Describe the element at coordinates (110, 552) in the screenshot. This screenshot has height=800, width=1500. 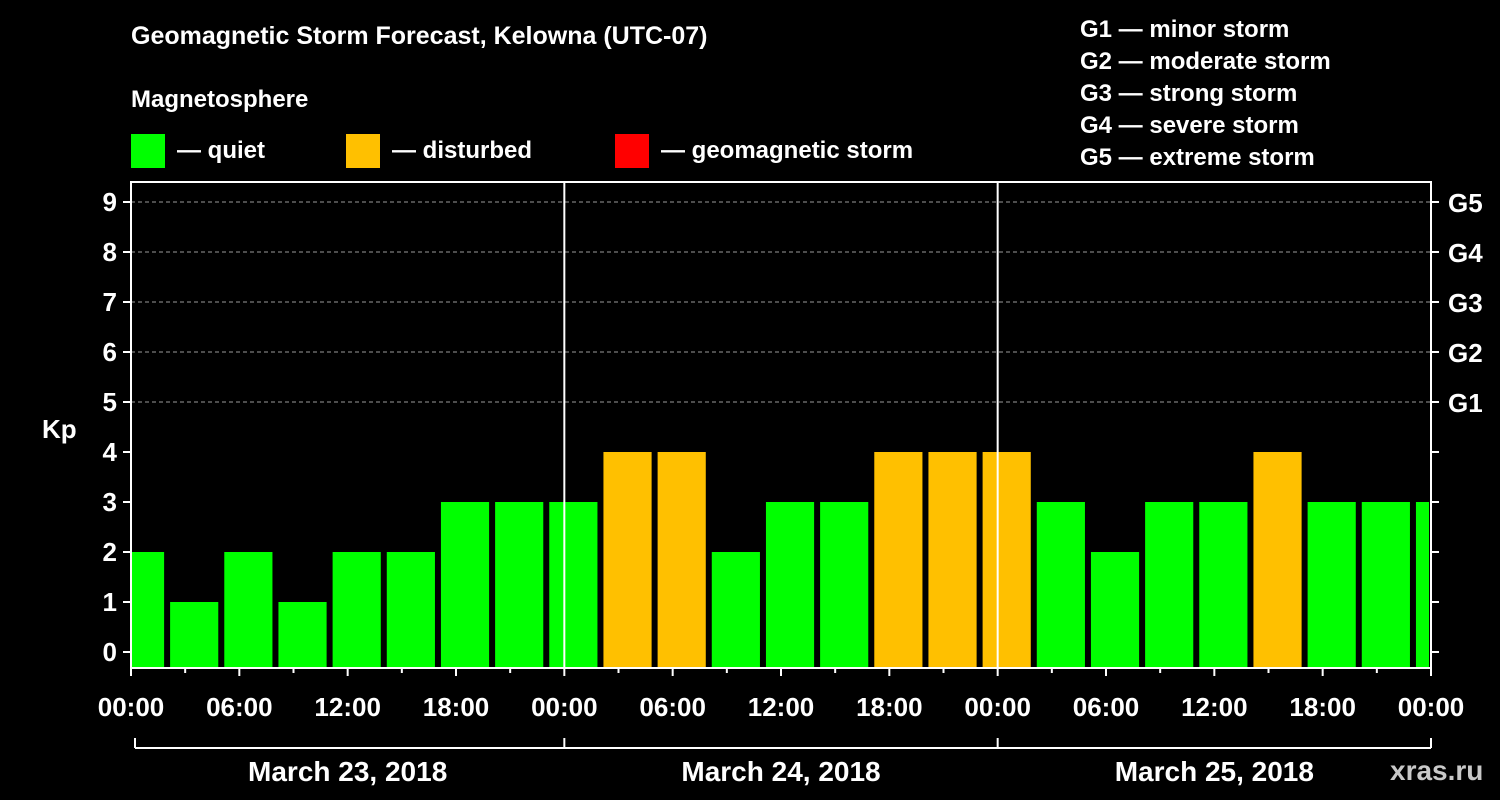
I see `y-tick-label-2: 2` at that location.